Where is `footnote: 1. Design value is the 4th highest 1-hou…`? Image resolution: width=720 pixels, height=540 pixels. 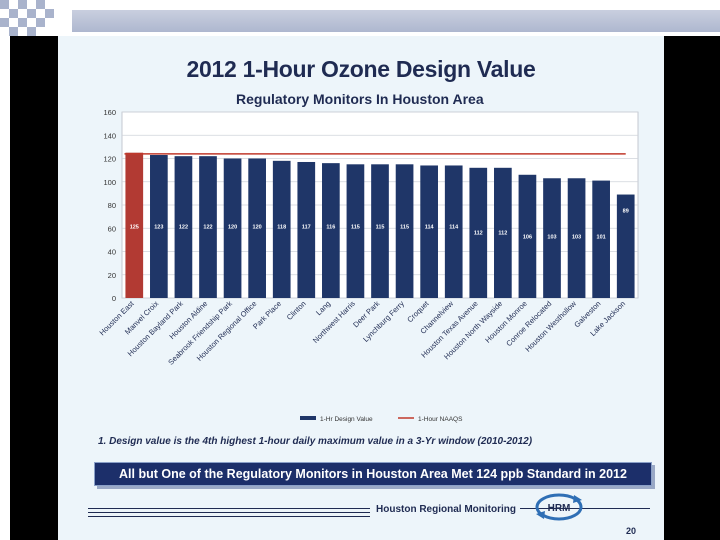
footnote: 1. Design value is the 4th highest 1-hou… is located at coordinates (315, 441).